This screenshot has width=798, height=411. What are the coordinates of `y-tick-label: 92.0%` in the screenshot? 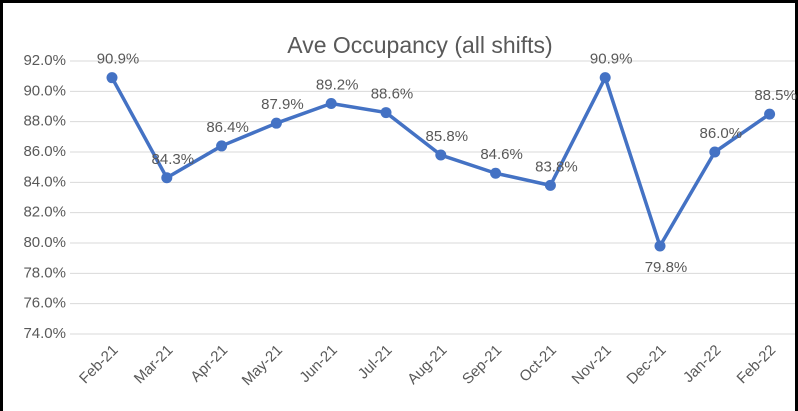 It's located at (44, 60).